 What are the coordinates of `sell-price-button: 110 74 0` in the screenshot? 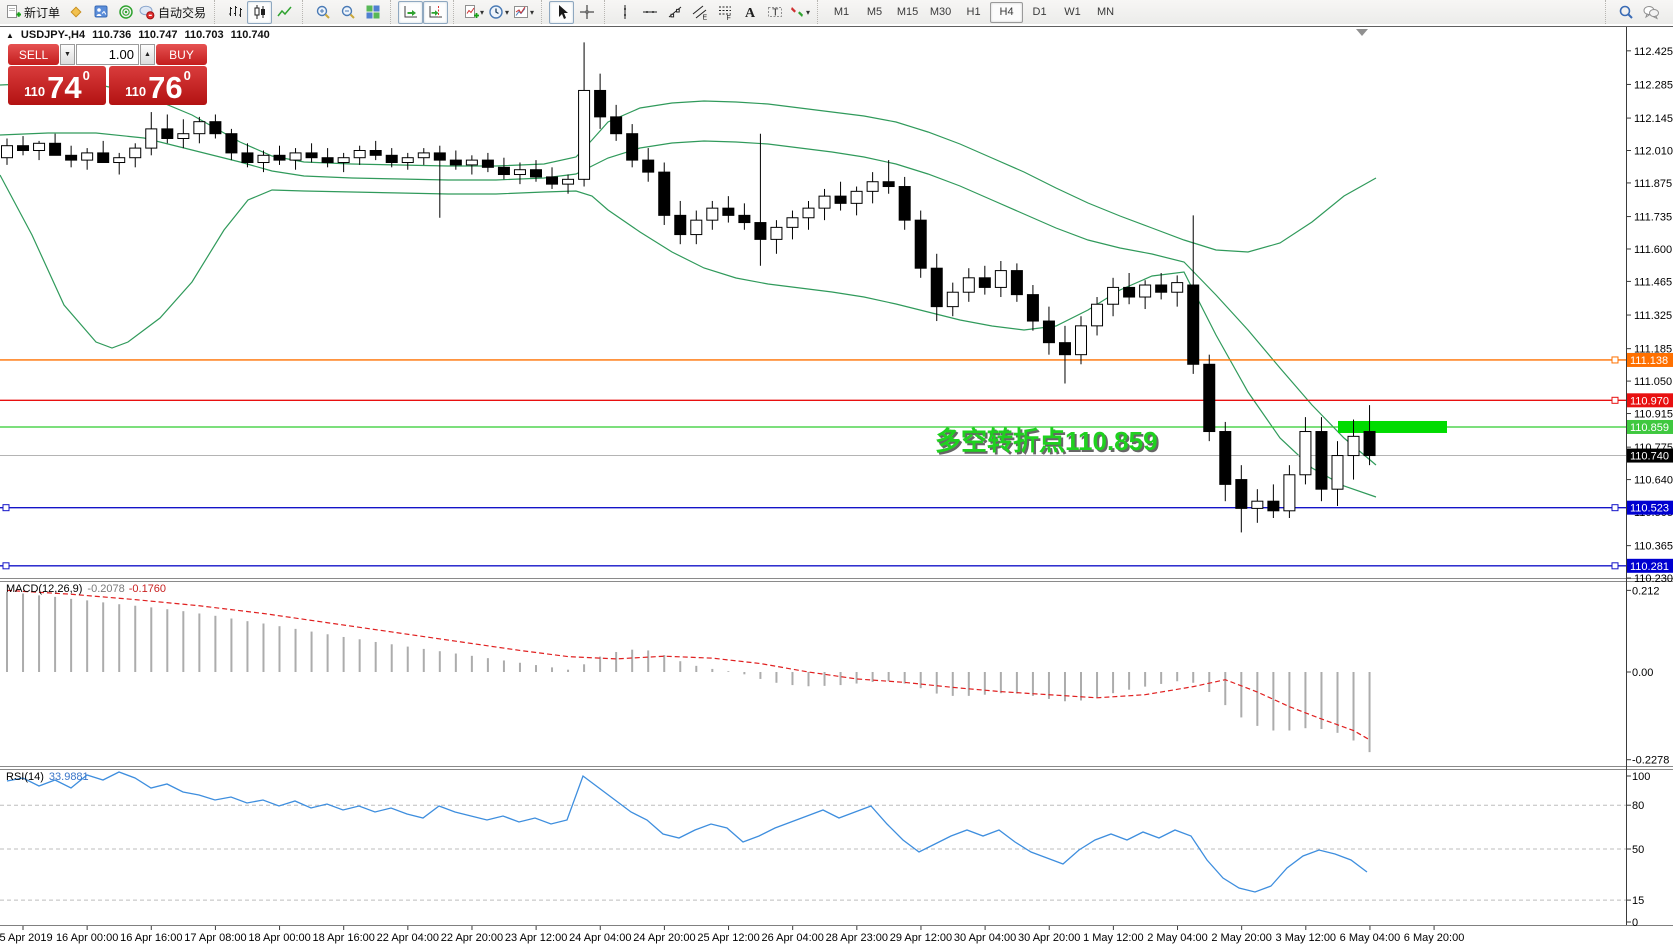 It's located at (57, 85).